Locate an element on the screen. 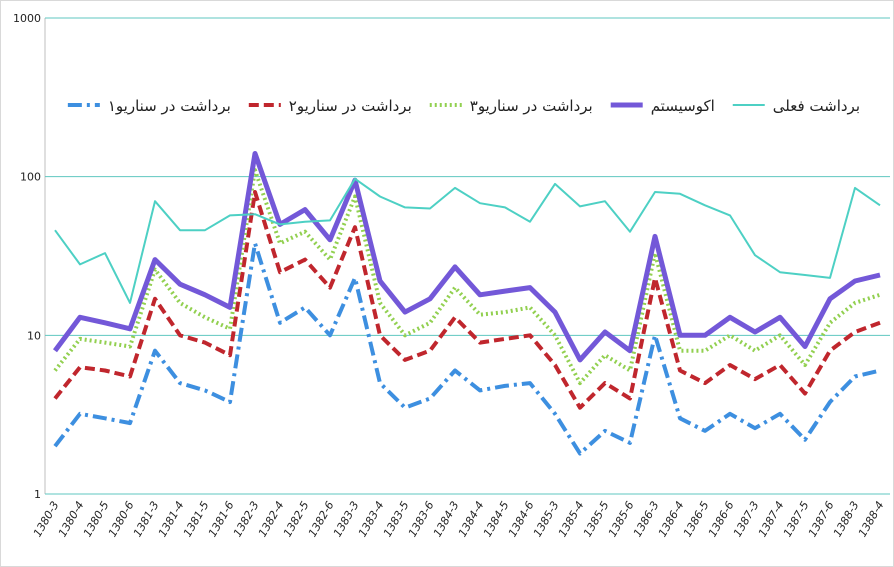  legend-label: برداشت در سناریو۳ is located at coordinates (531, 106).